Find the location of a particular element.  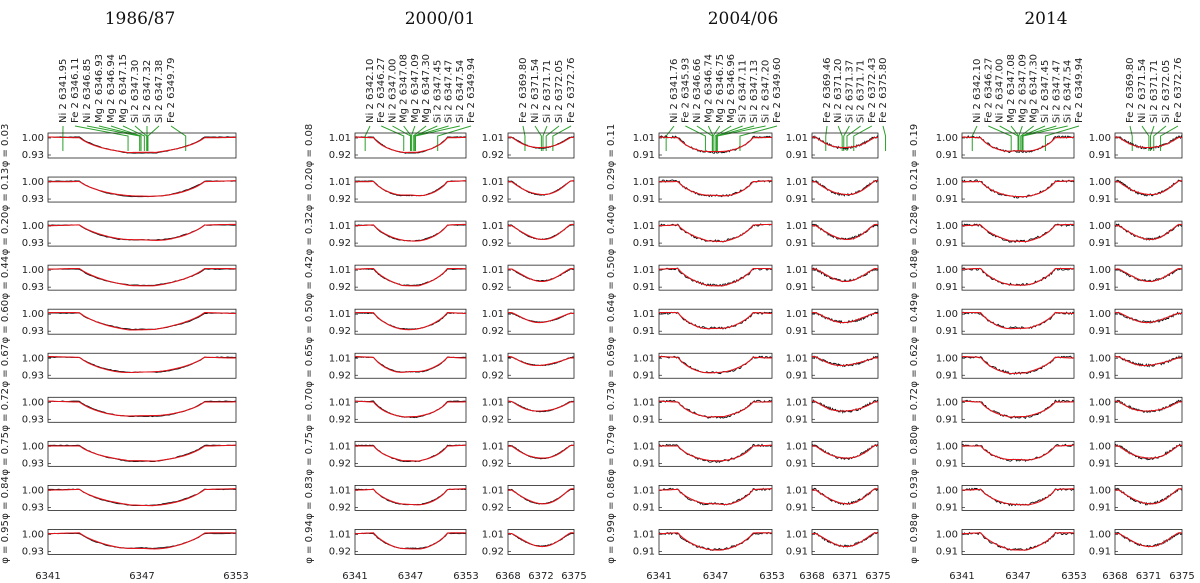

x-tick-label: 6341 is located at coordinates (47, 576).